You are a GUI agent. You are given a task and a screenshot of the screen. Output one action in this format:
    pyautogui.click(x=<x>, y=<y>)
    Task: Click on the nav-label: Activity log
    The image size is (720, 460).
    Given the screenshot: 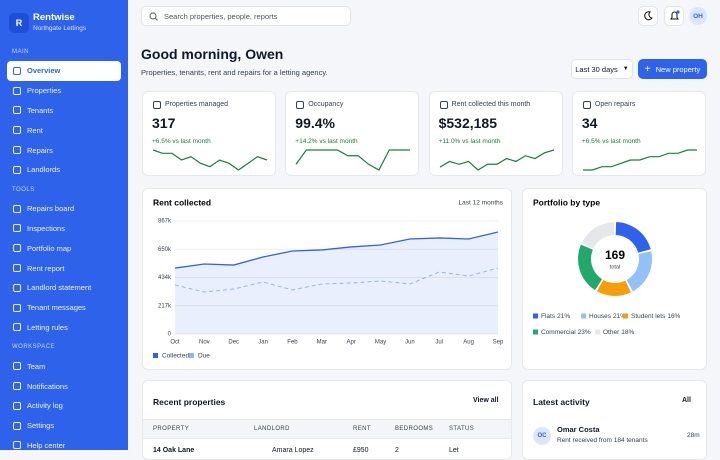 What is the action you would take?
    pyautogui.click(x=45, y=406)
    